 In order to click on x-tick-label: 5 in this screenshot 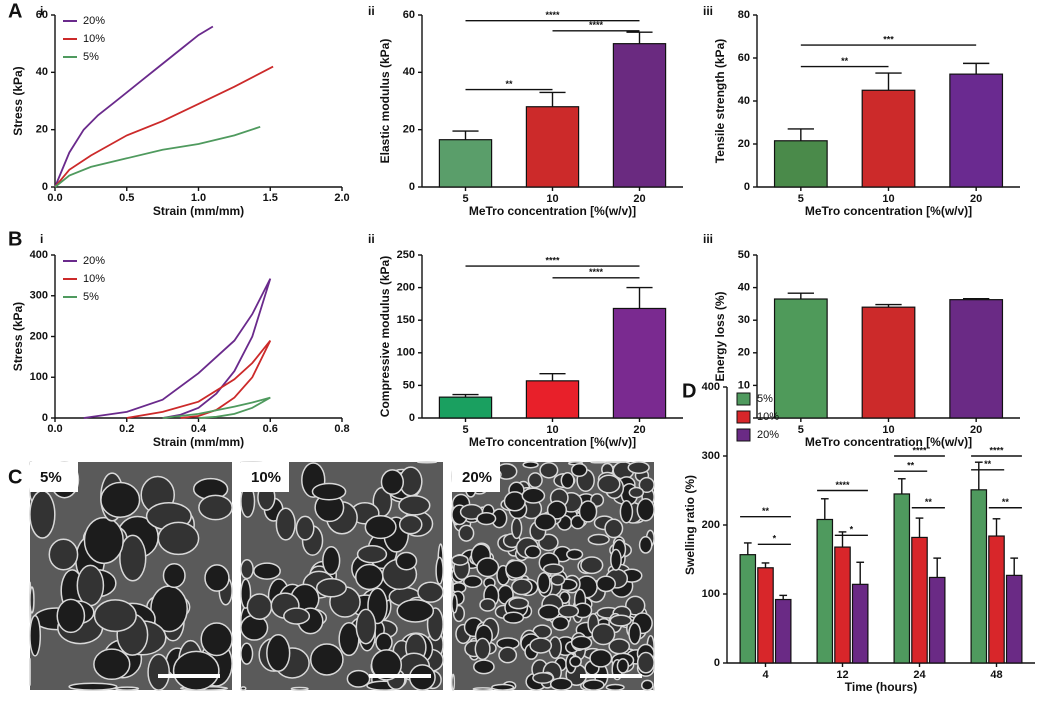, I will do `click(465, 430)`.